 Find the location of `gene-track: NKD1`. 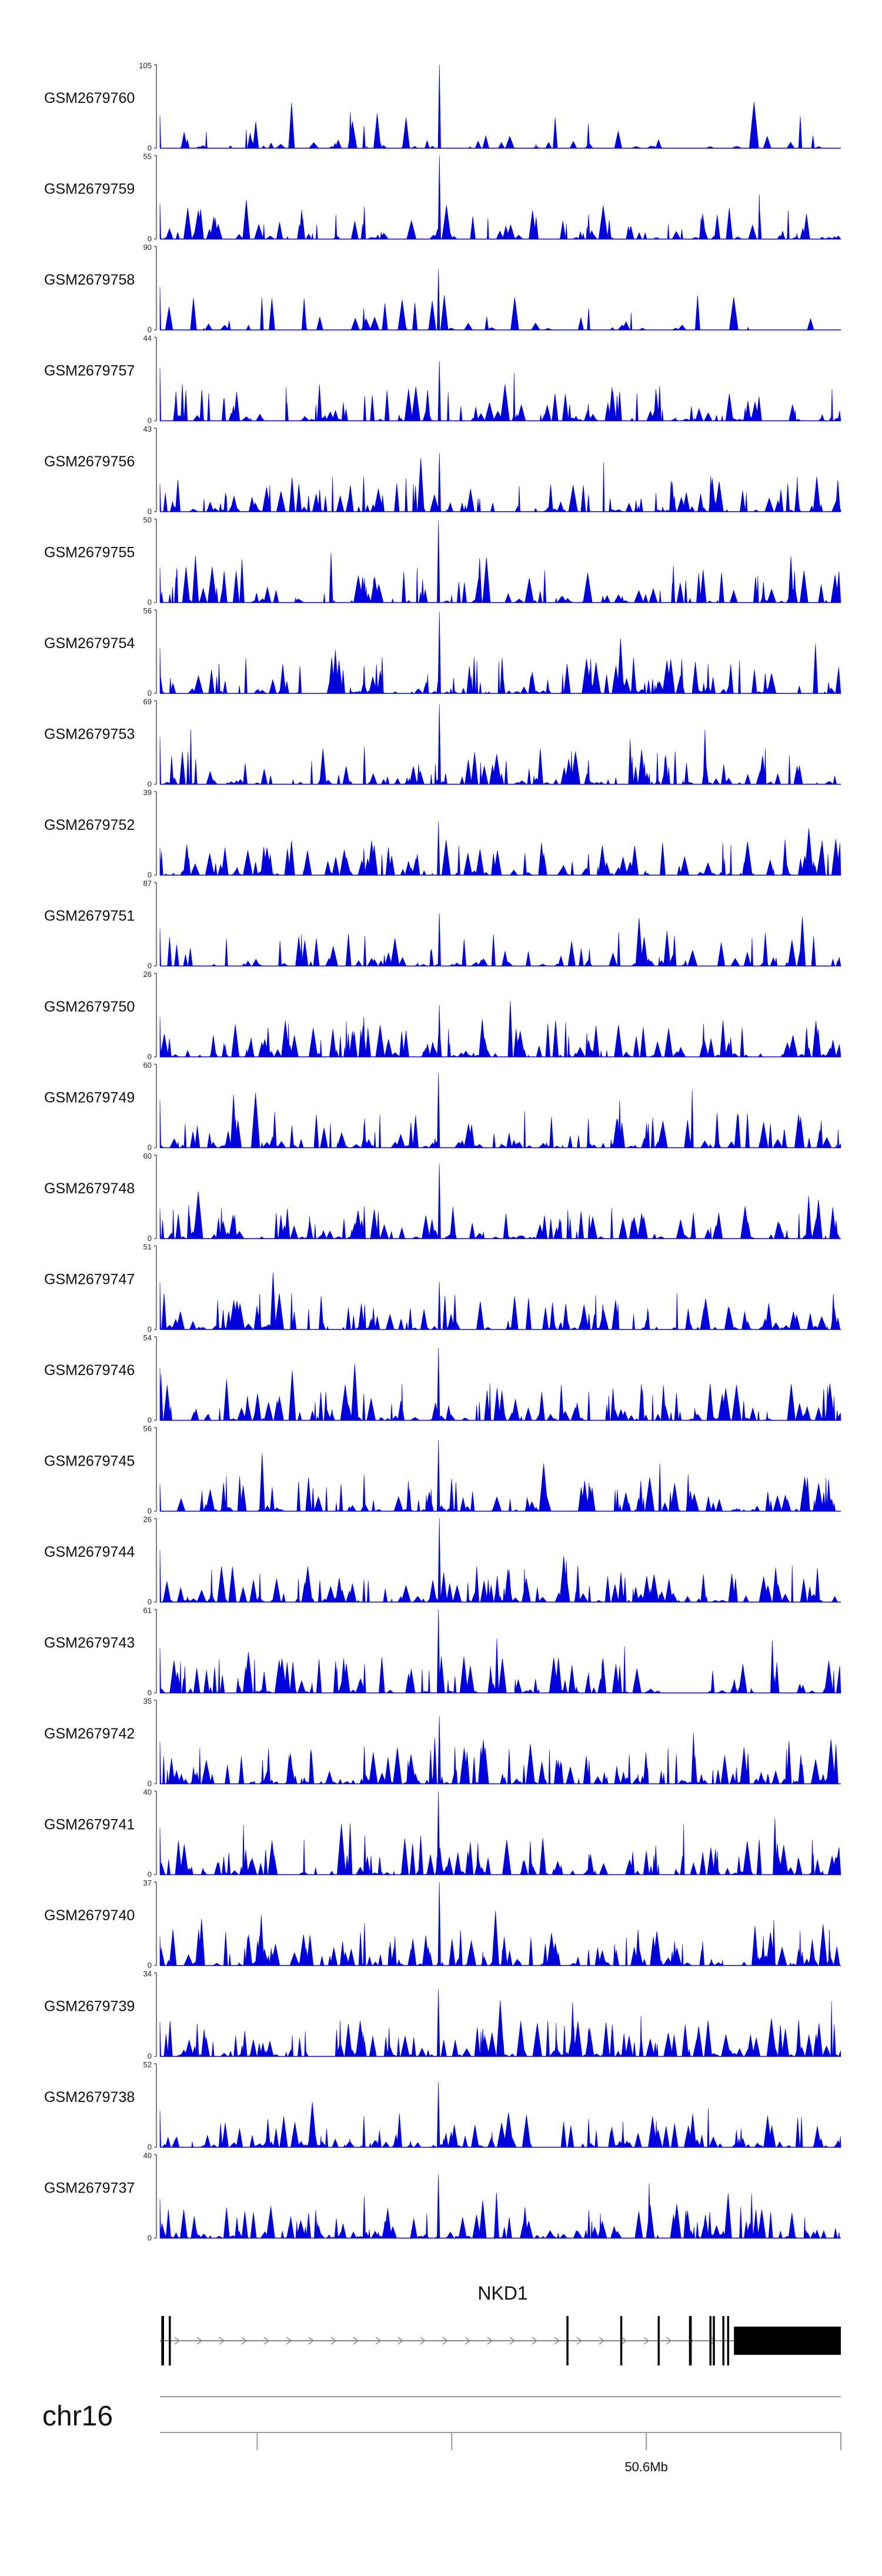

gene-track: NKD1 is located at coordinates (500, 2324).